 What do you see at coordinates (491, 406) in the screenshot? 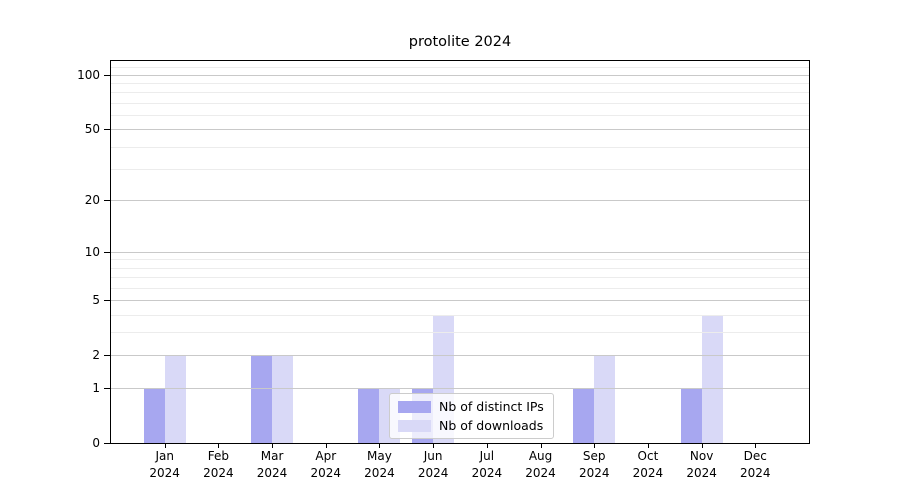
I see `legend-label-ips: Nb of distinct IPs` at bounding box center [491, 406].